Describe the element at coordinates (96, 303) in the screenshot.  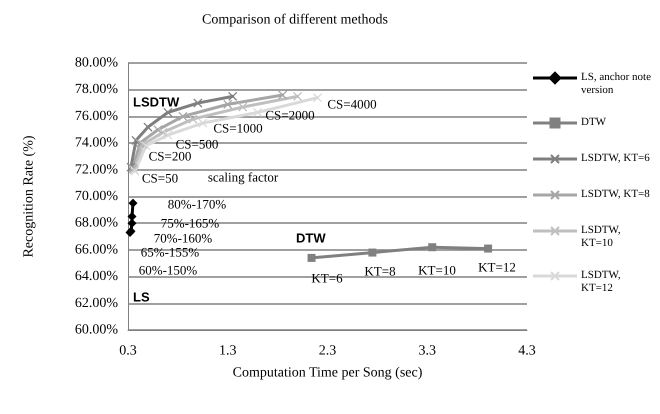
I see `y-tick-label: 62.00%` at that location.